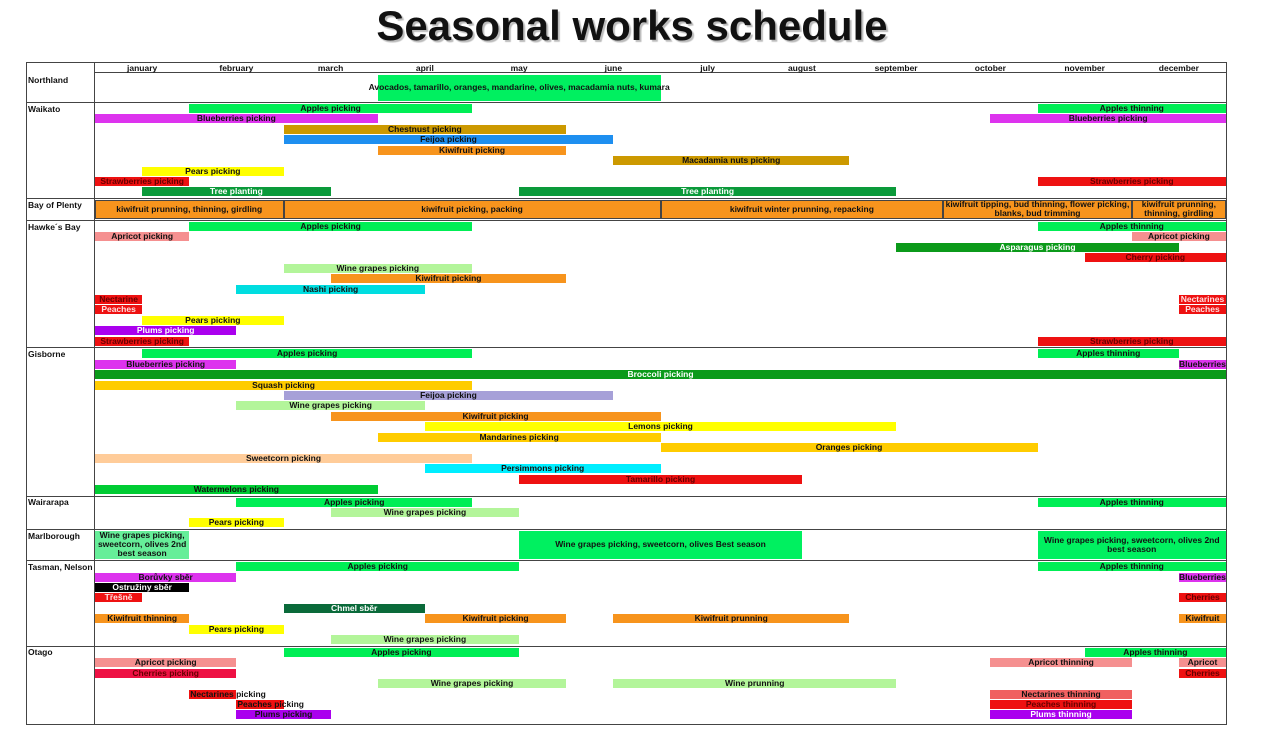 The height and width of the screenshot is (754, 1264). I want to click on schedule-bar-label: Tamarillo picking, so click(660, 478).